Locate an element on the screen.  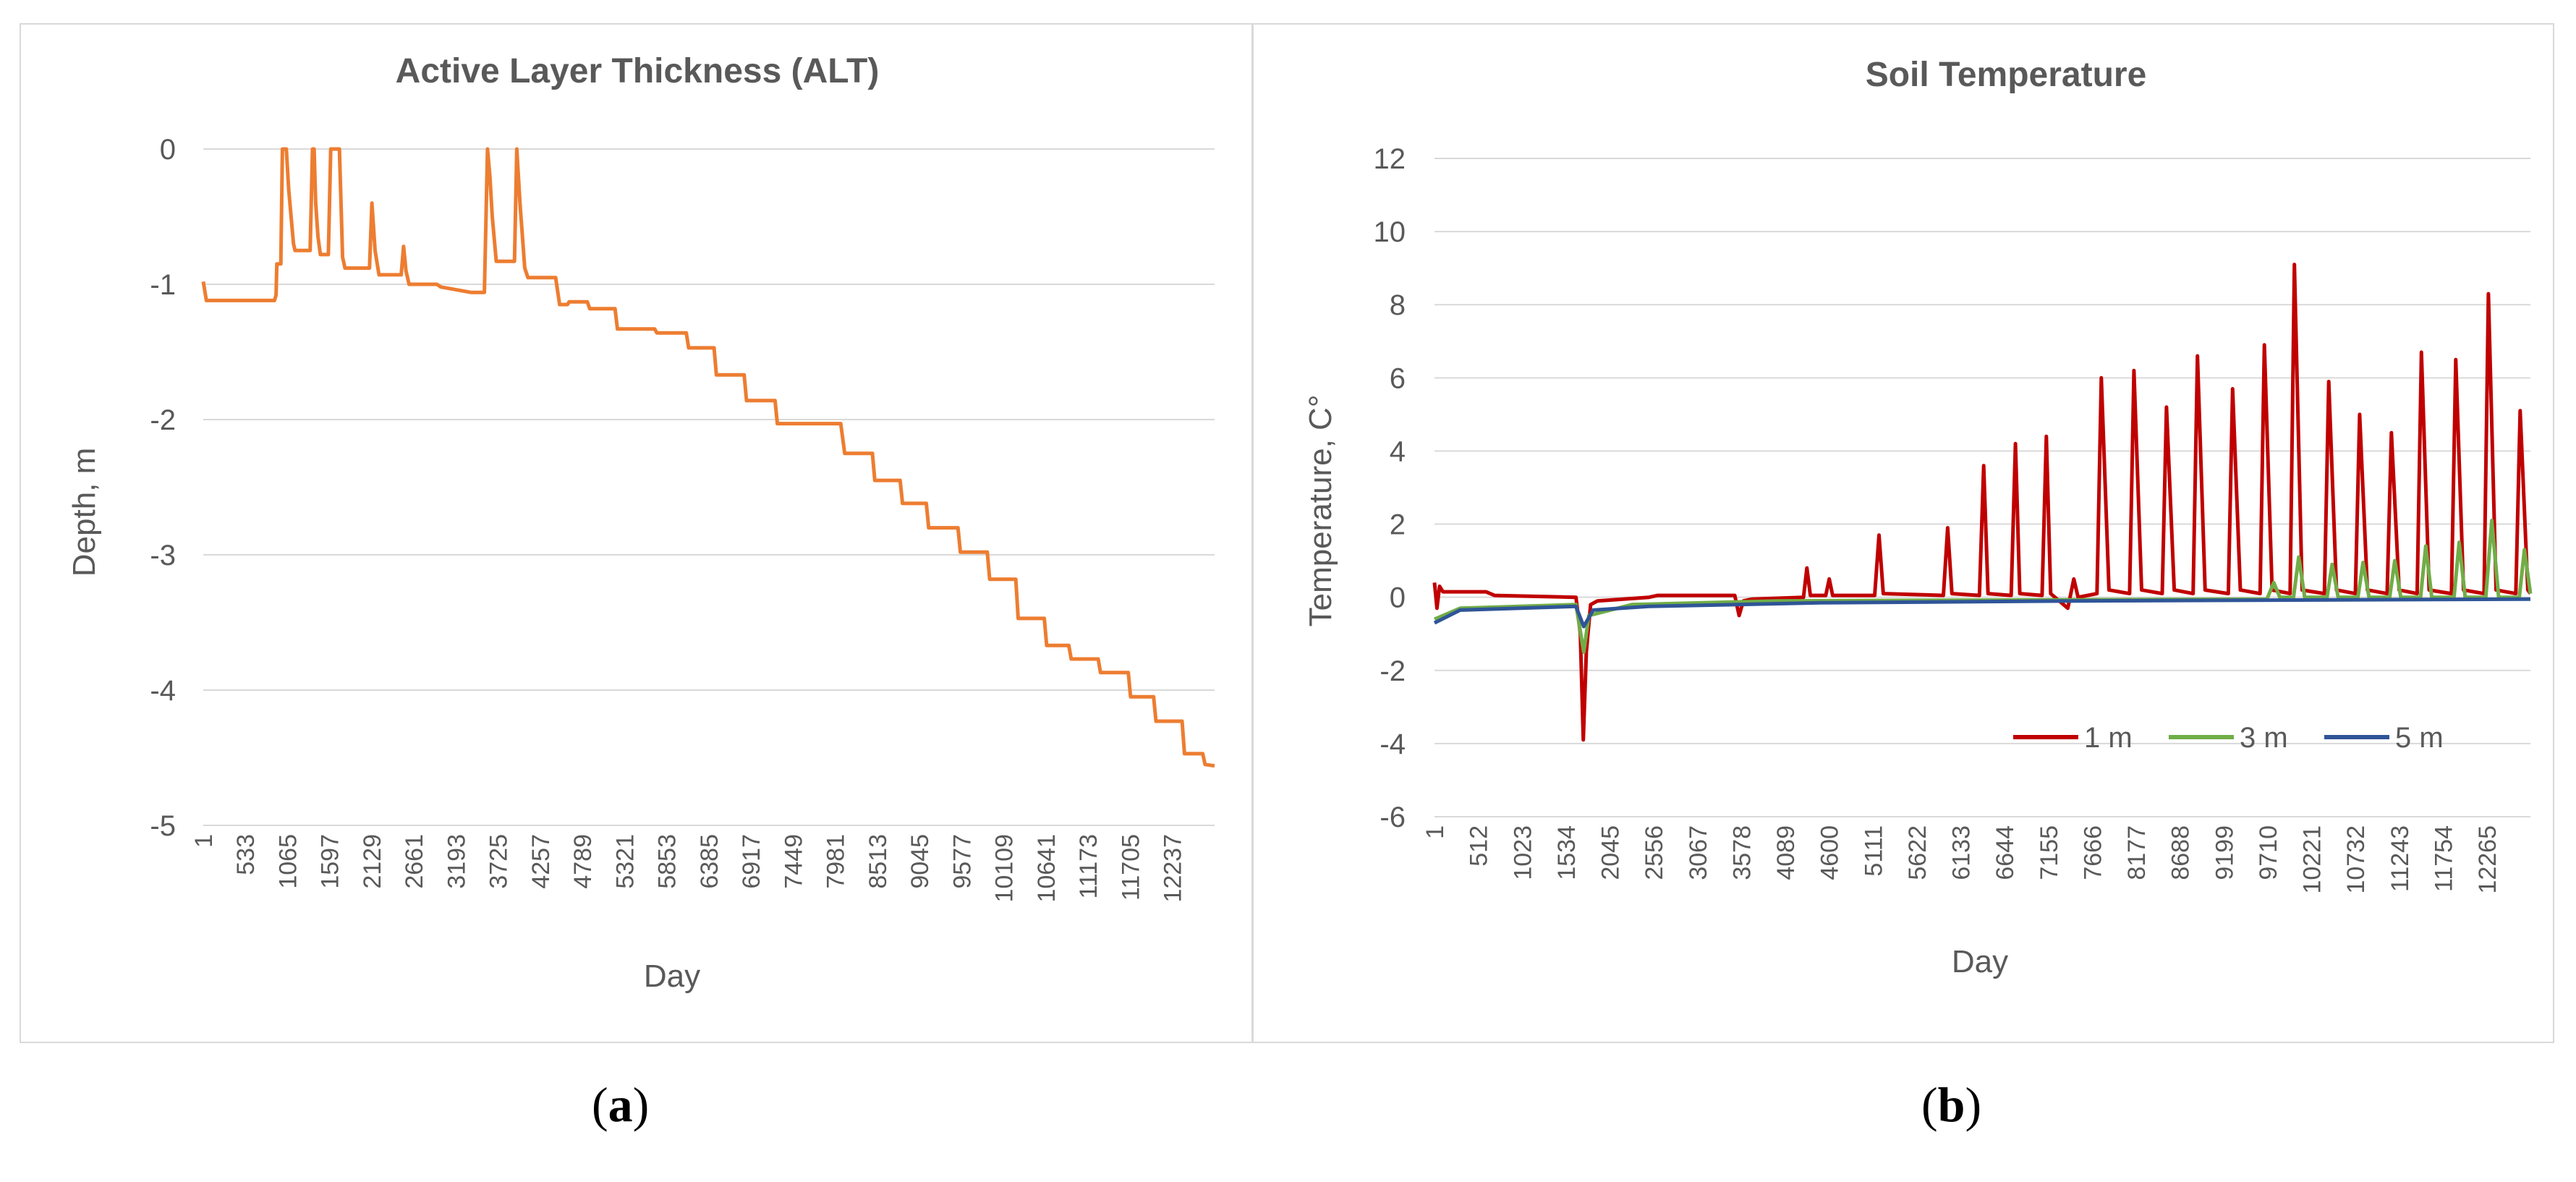
series-line-3-m is located at coordinates (1983, 586).